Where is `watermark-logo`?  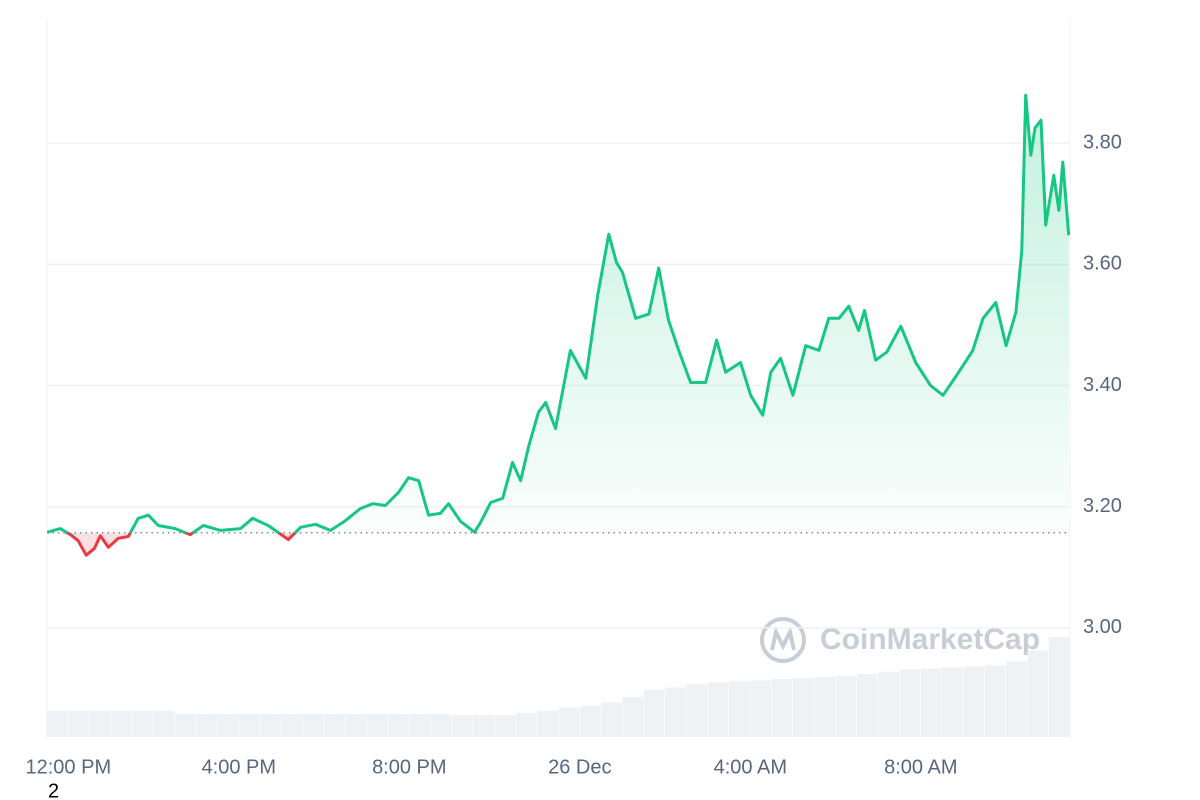
watermark-logo is located at coordinates (783, 640).